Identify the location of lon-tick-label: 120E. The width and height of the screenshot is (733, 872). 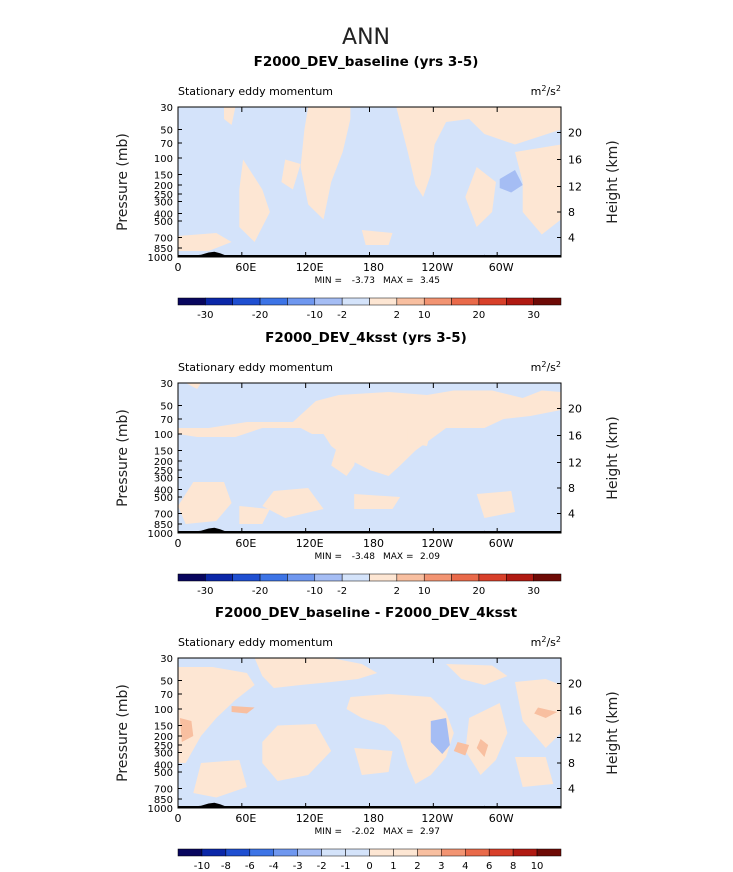
(310, 818).